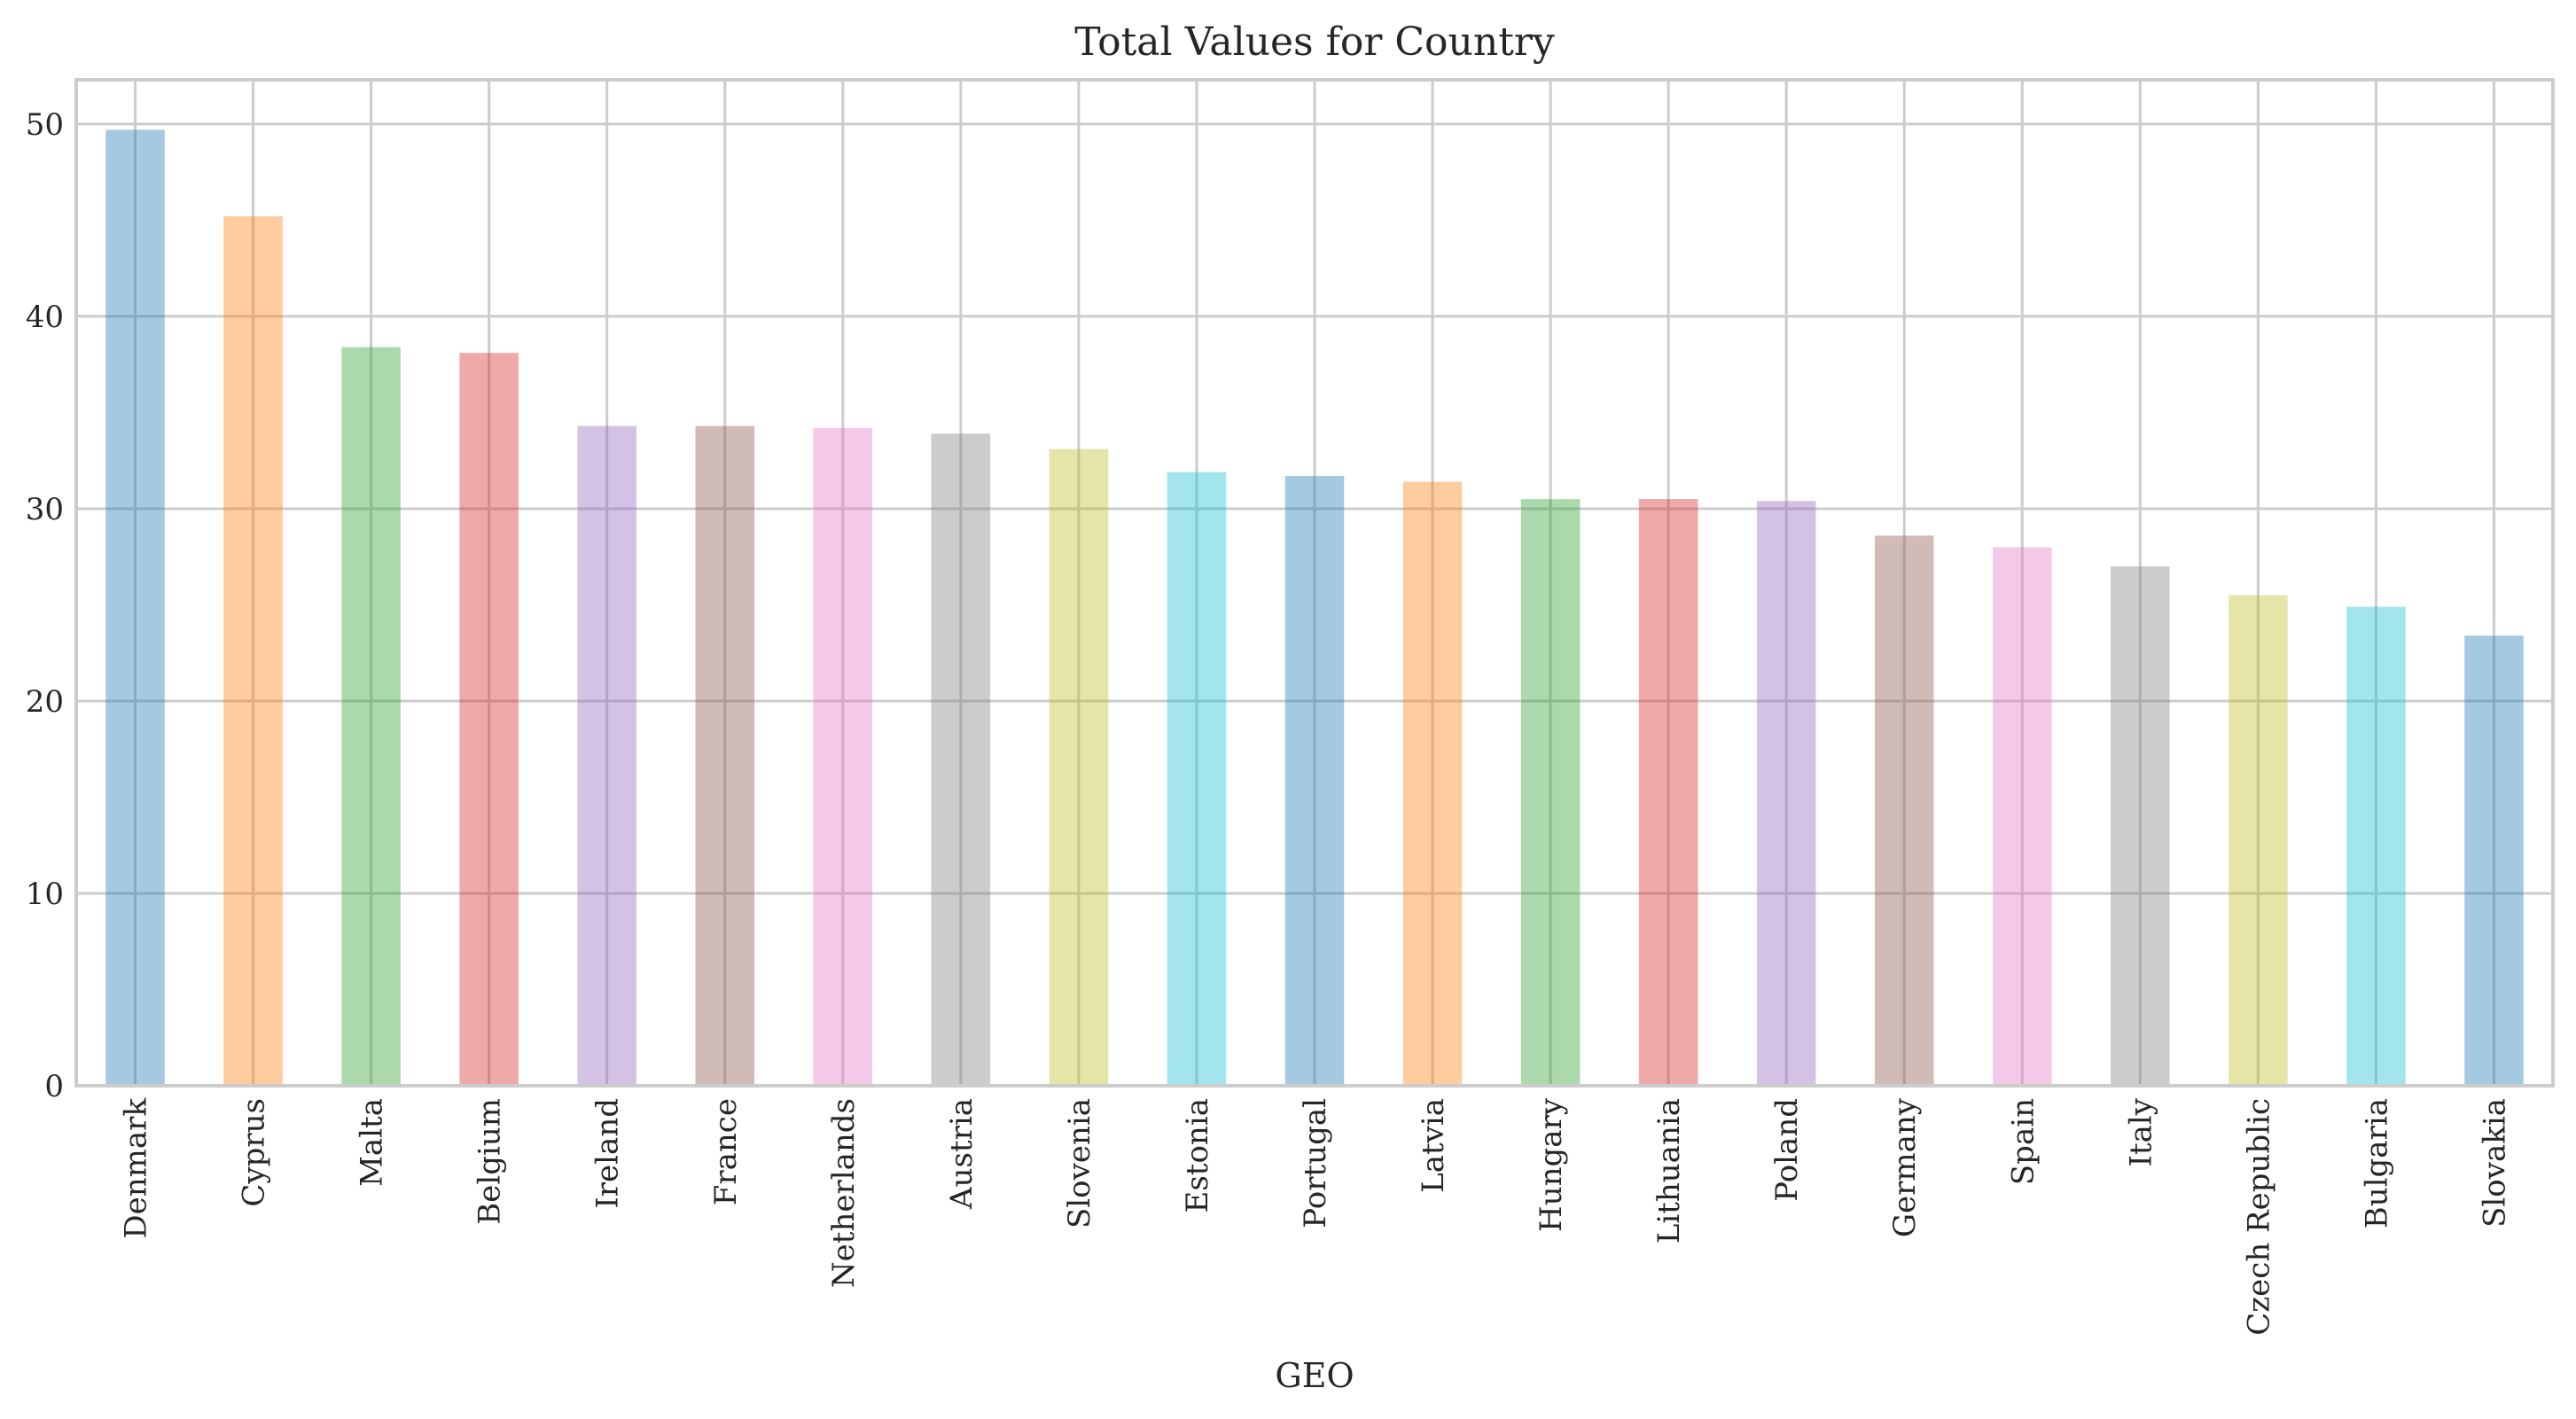  I want to click on x-tick-label: Denmark, so click(136, 1168).